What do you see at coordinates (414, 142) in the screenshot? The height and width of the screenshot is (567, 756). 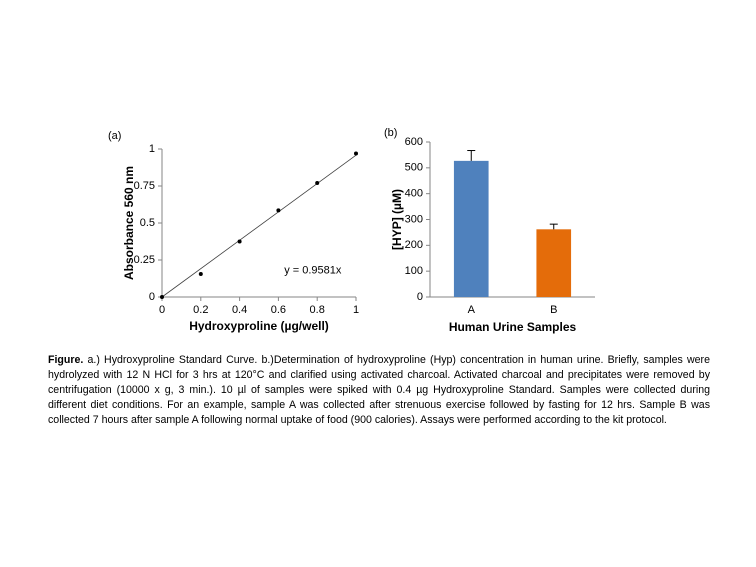 I see `y-tick-label: 600` at bounding box center [414, 142].